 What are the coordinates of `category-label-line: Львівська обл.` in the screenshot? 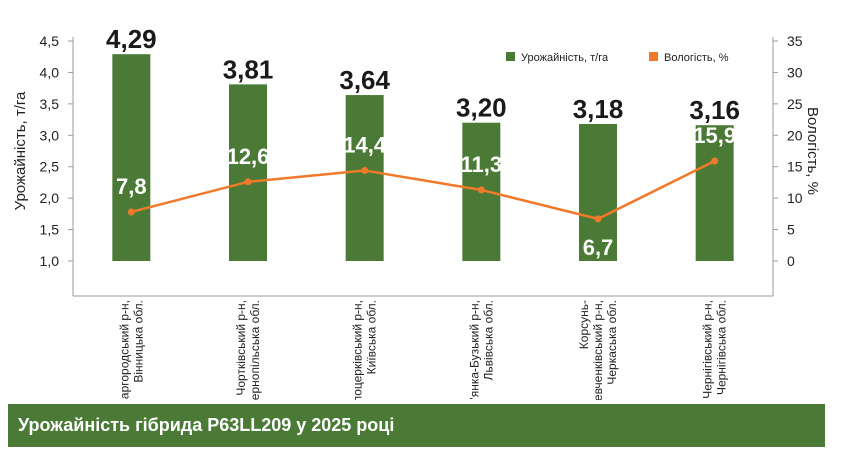 It's located at (488, 340).